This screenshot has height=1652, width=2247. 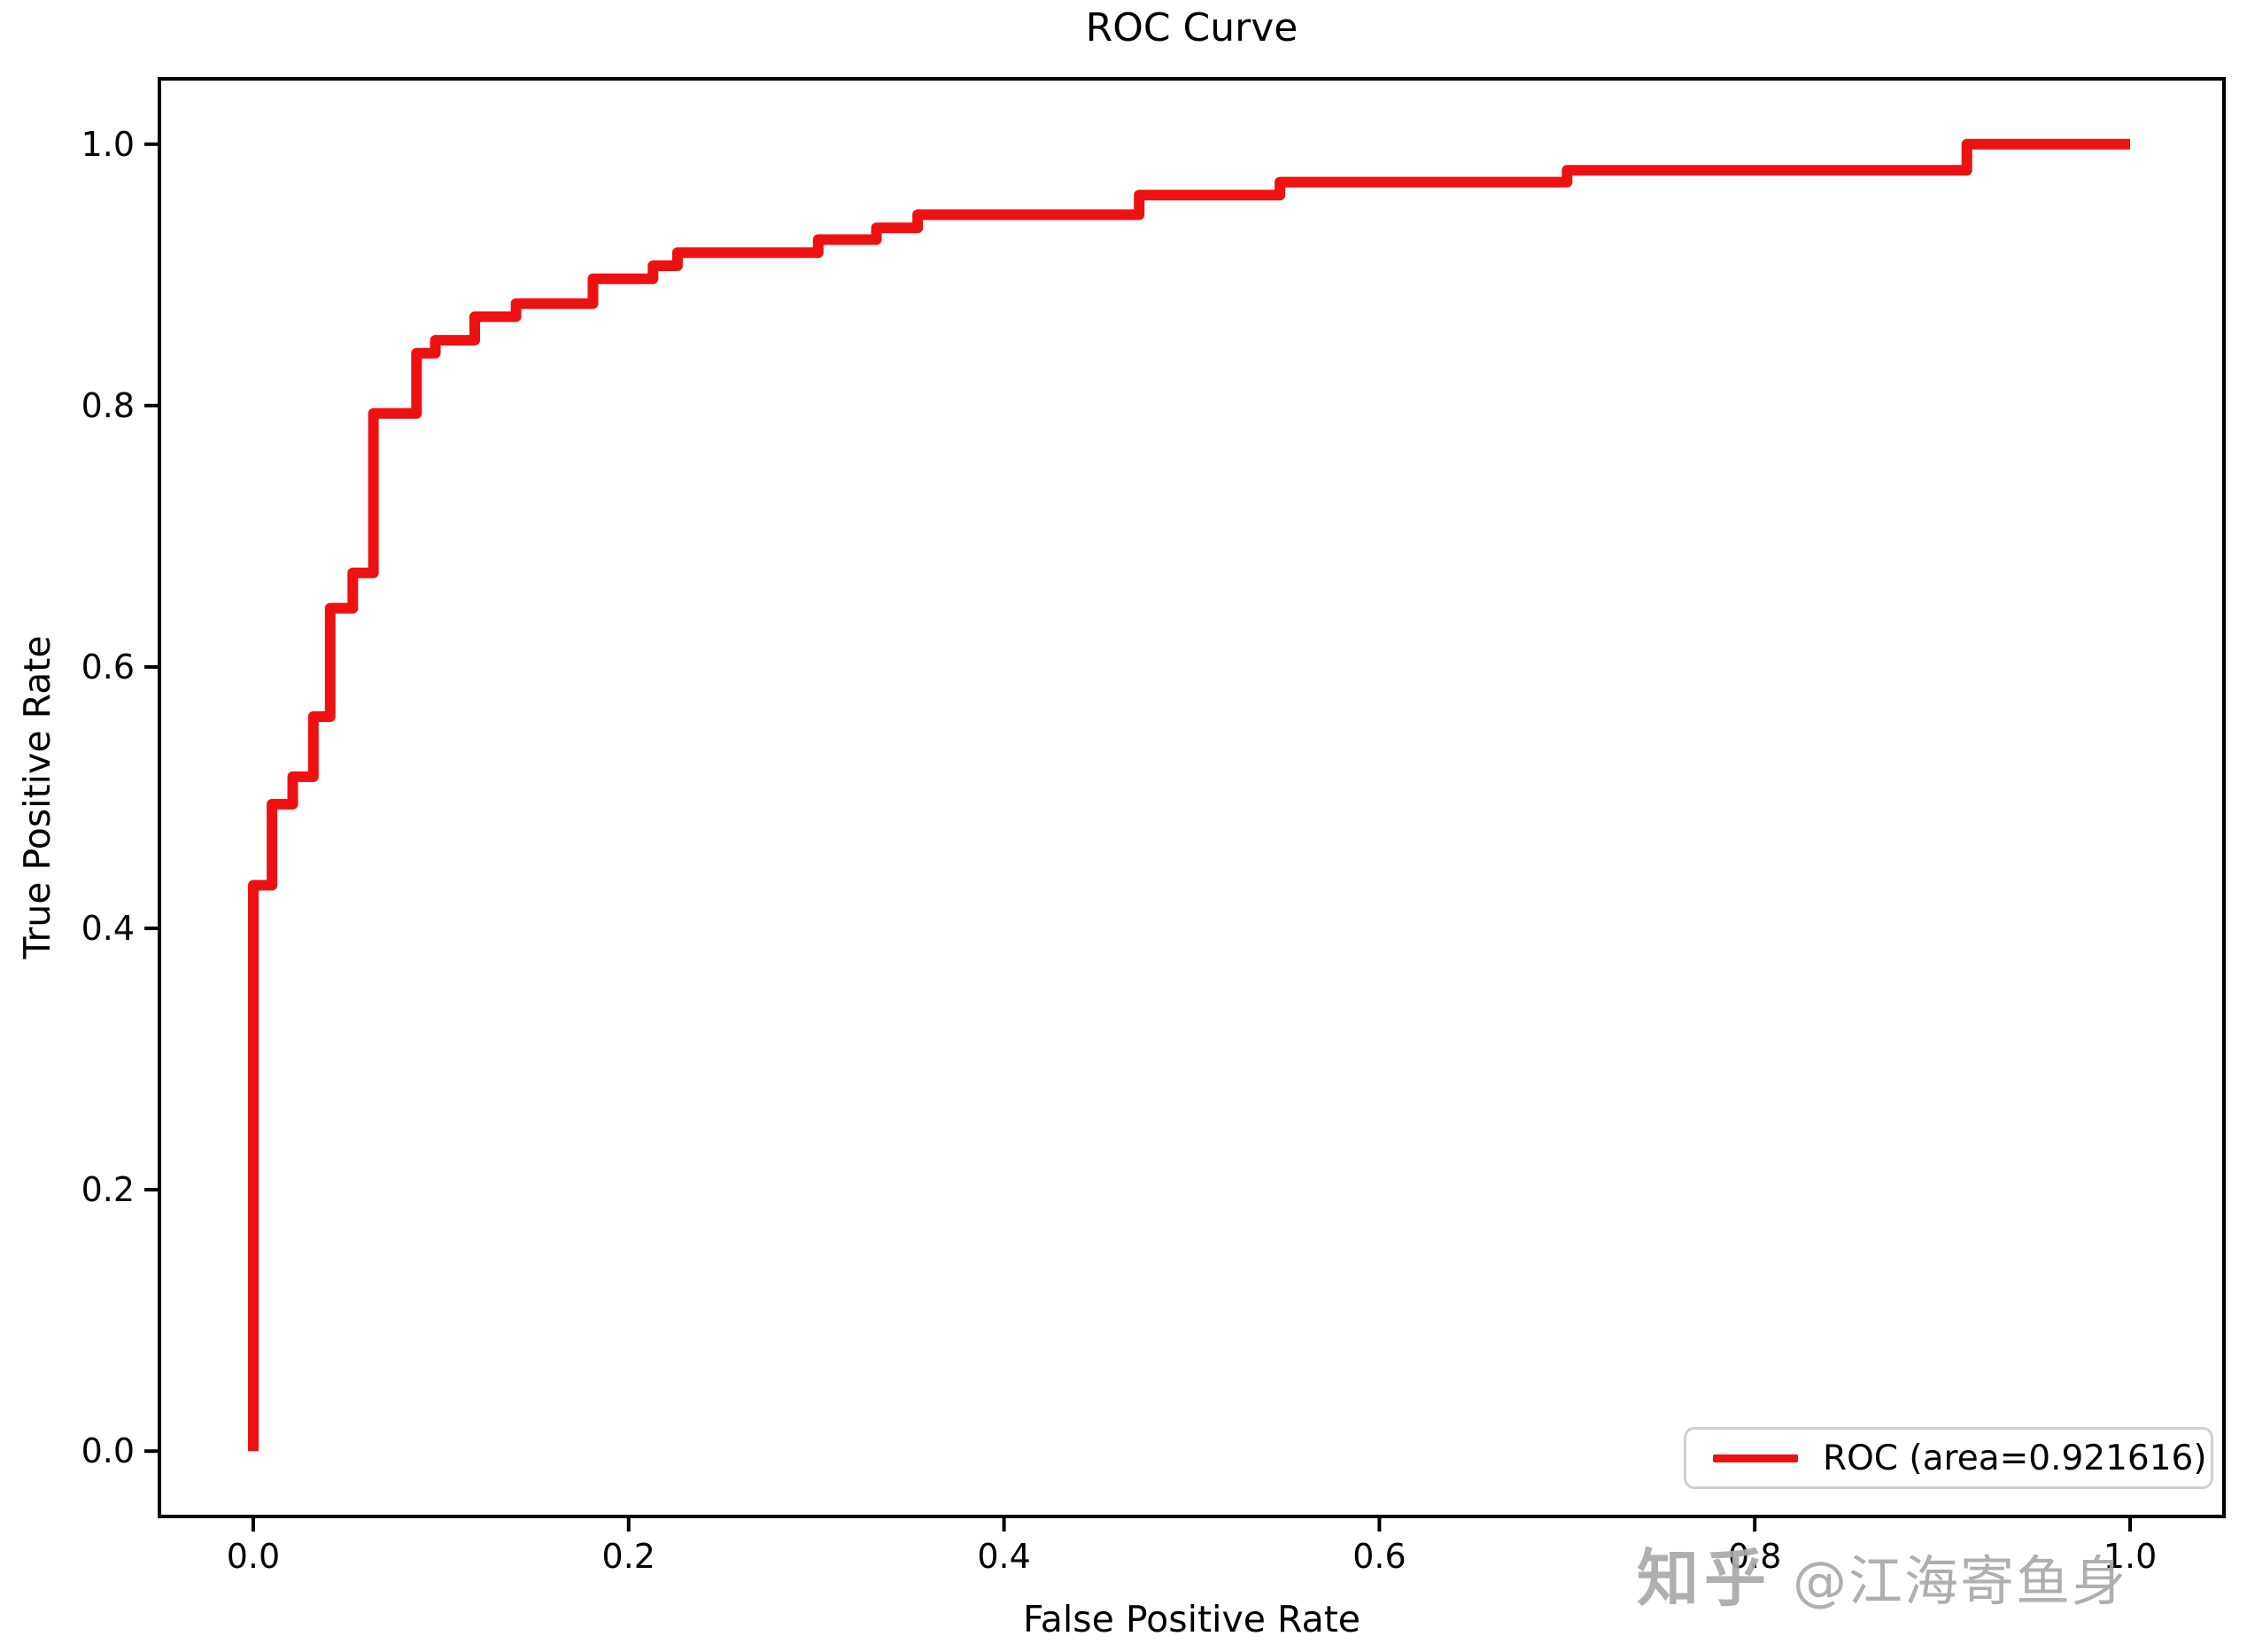 What do you see at coordinates (108, 1189) in the screenshot?
I see `y-tick-label: 0.2` at bounding box center [108, 1189].